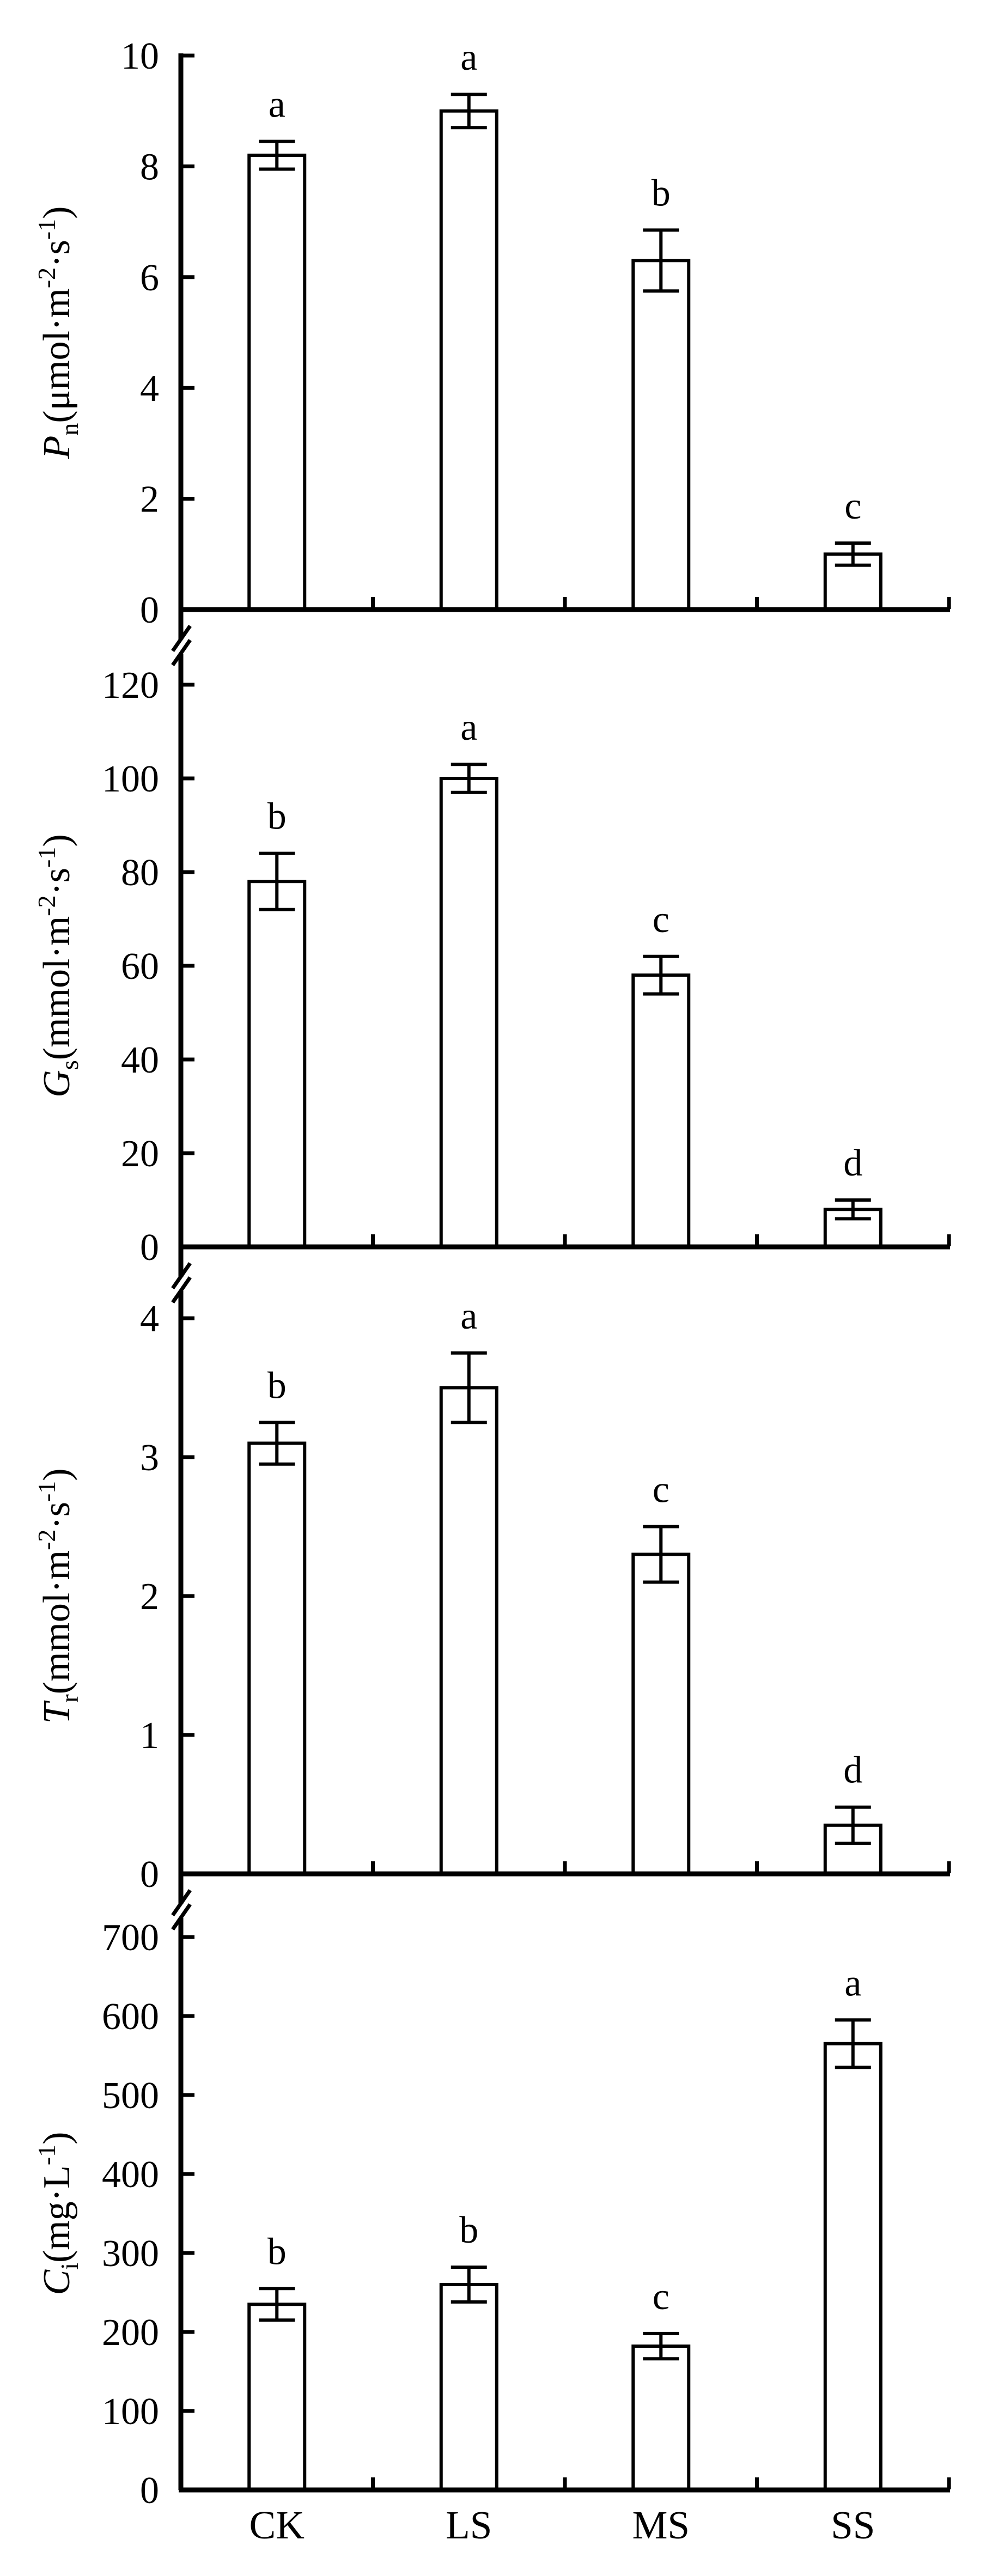 Image resolution: width=1004 pixels, height=2576 pixels. What do you see at coordinates (140, 1154) in the screenshot?
I see `y-tick-label-Gs-20: 20` at bounding box center [140, 1154].